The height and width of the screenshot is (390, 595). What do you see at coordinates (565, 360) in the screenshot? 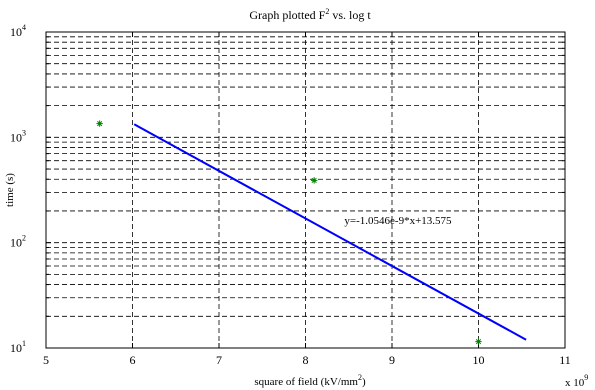
I see `x-tick-label: 11` at bounding box center [565, 360].